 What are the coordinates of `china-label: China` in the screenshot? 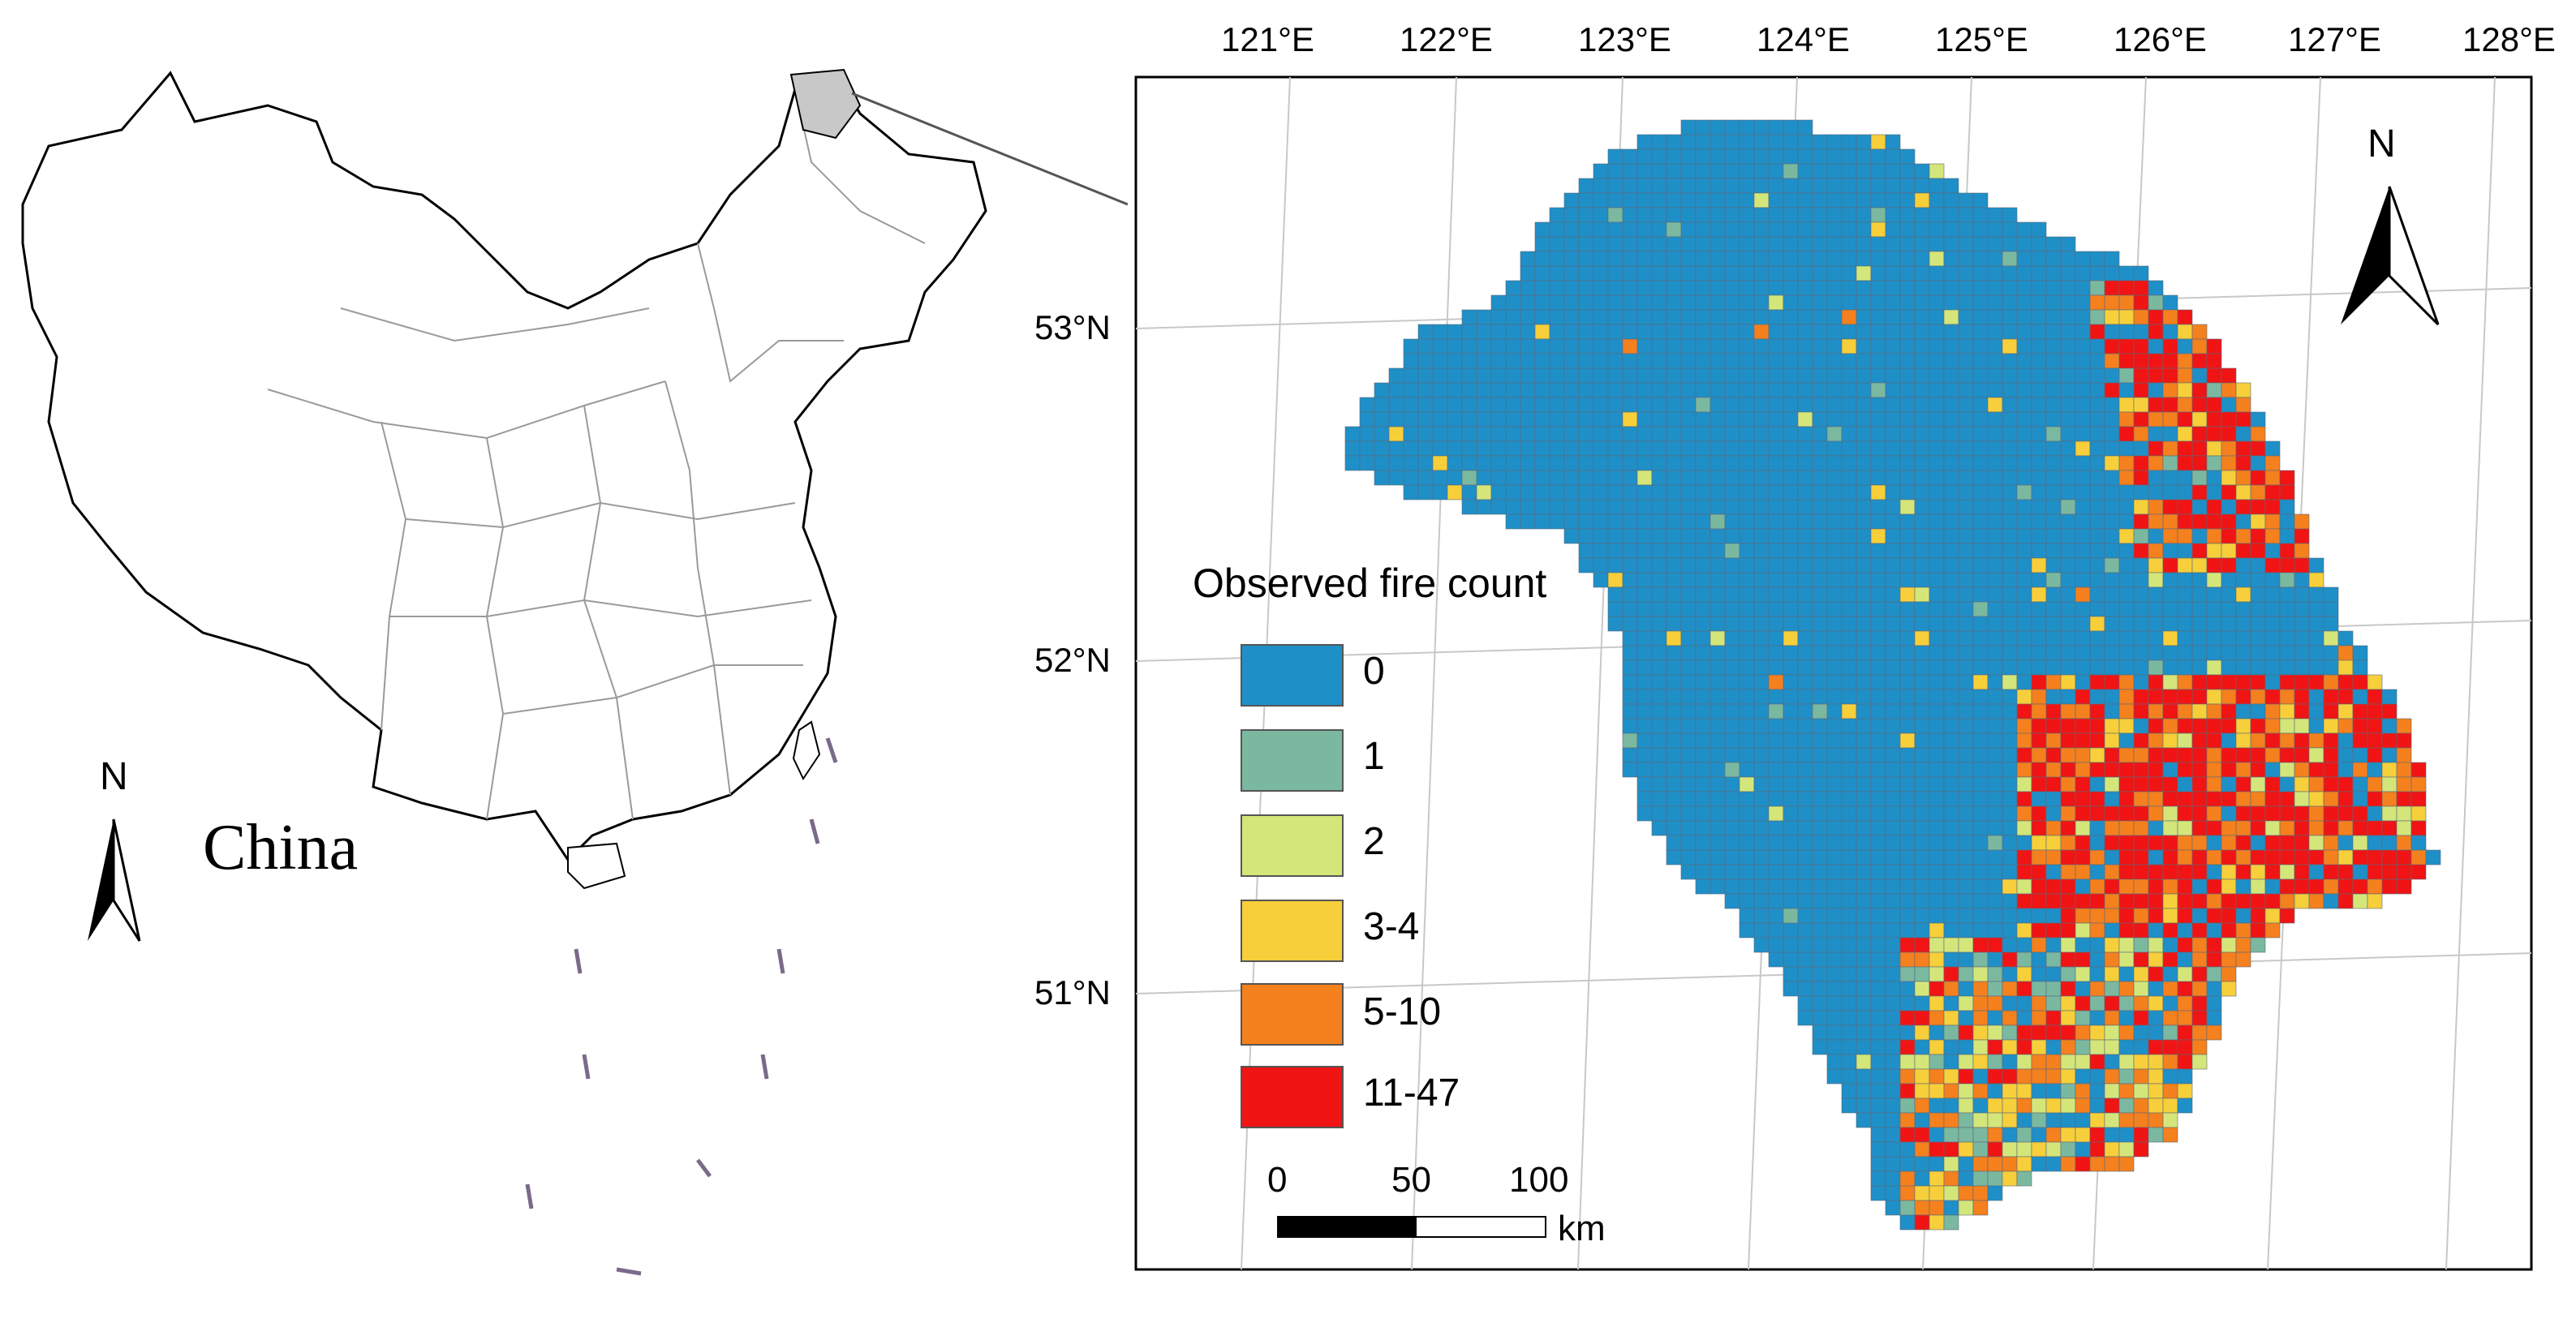 It's located at (281, 847).